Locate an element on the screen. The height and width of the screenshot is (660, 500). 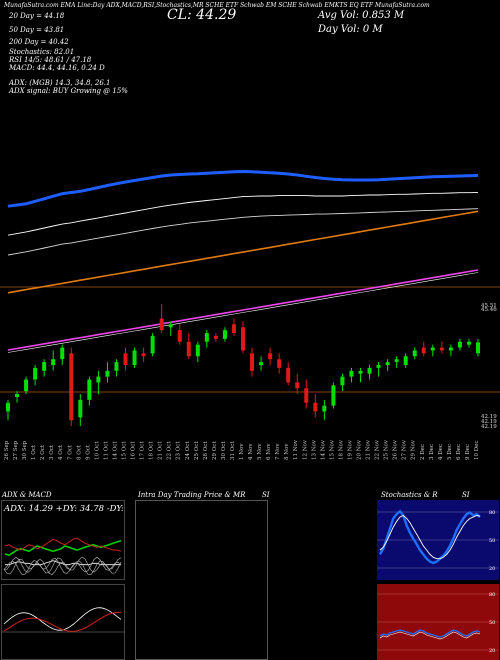
stoch-panel-title: Stochastics & R is located at coordinates (409, 495).